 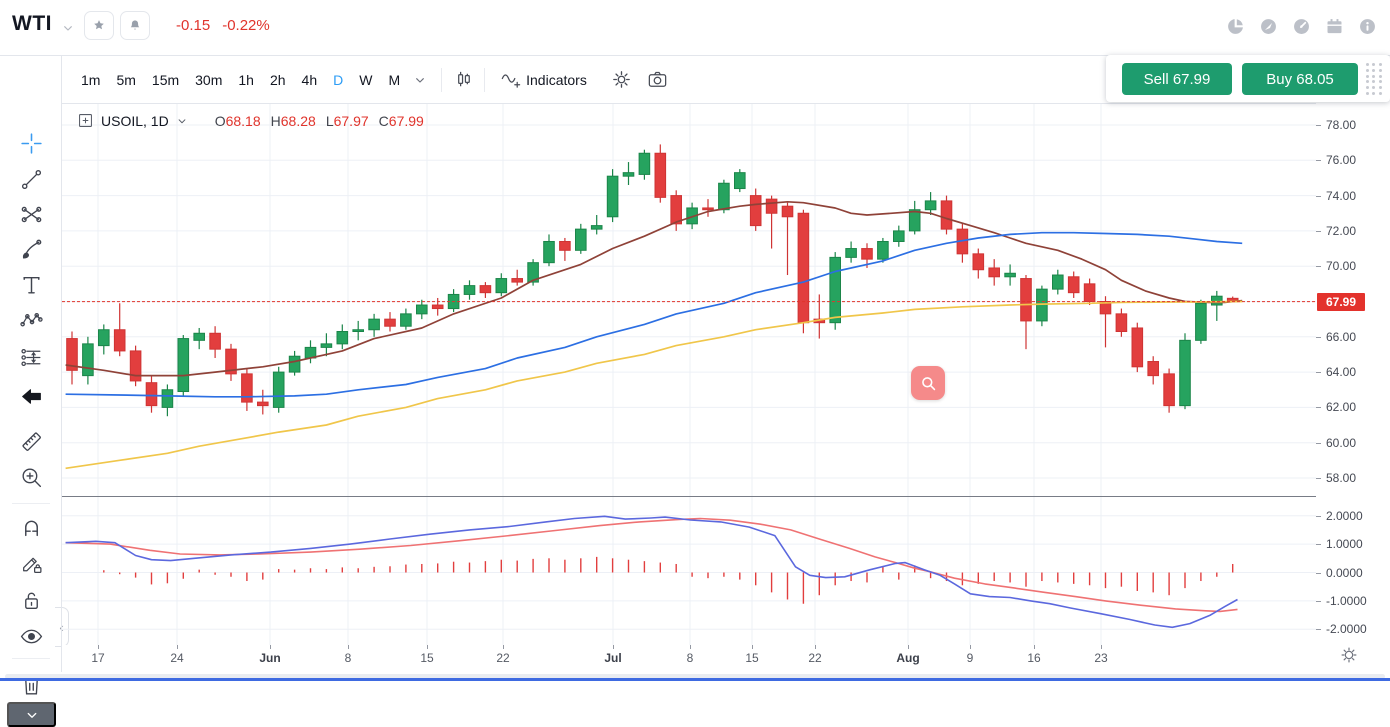 What do you see at coordinates (1344, 515) in the screenshot?
I see `indicator-axis-label: 2.0000` at bounding box center [1344, 515].